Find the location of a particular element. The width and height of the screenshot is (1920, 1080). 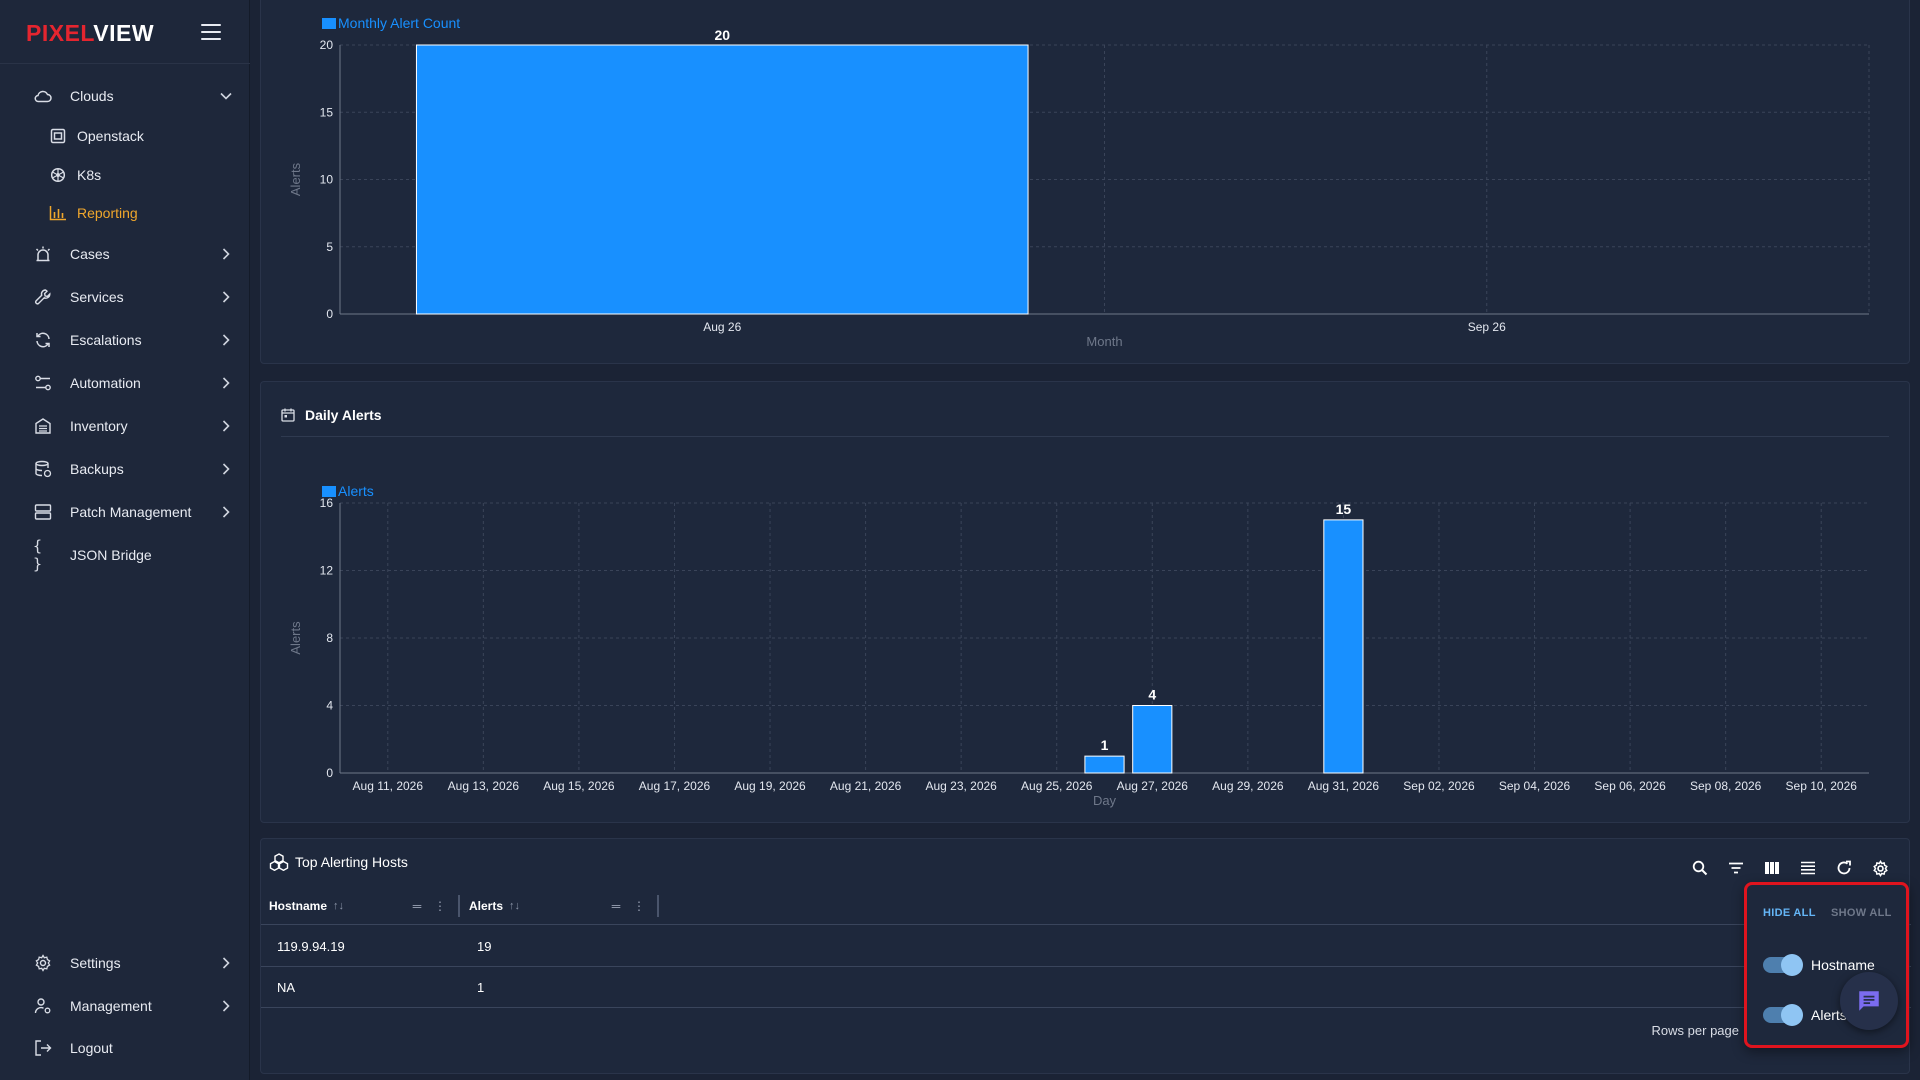

inventory-icon is located at coordinates (43, 426).